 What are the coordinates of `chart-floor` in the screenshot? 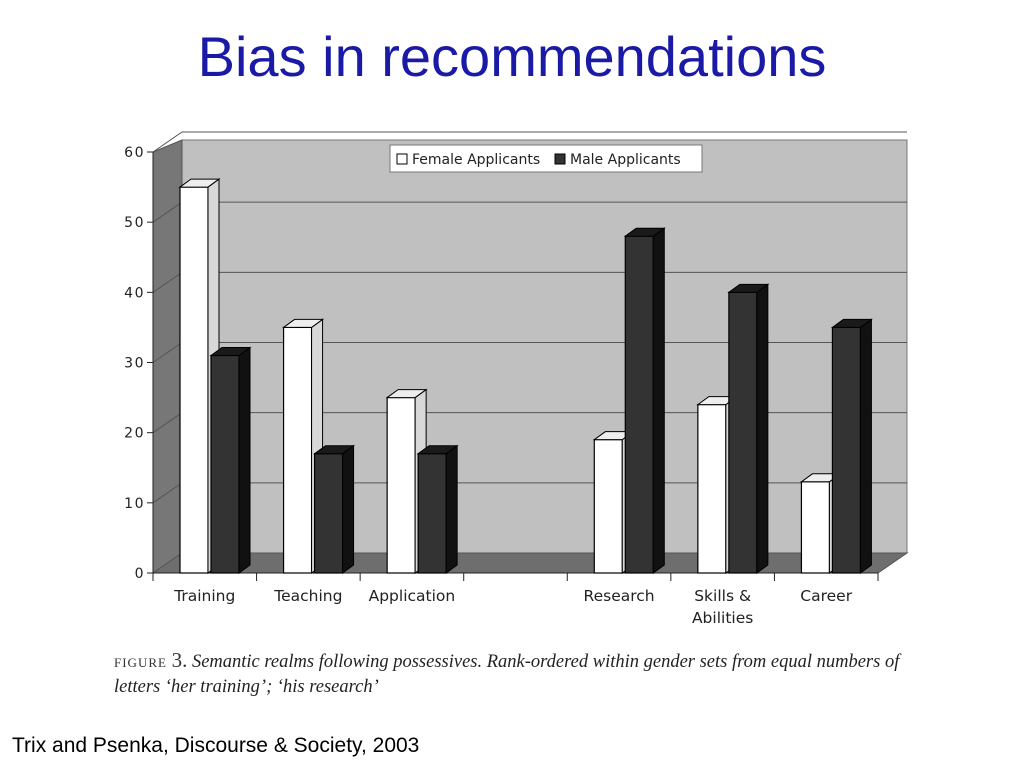 It's located at (530, 563).